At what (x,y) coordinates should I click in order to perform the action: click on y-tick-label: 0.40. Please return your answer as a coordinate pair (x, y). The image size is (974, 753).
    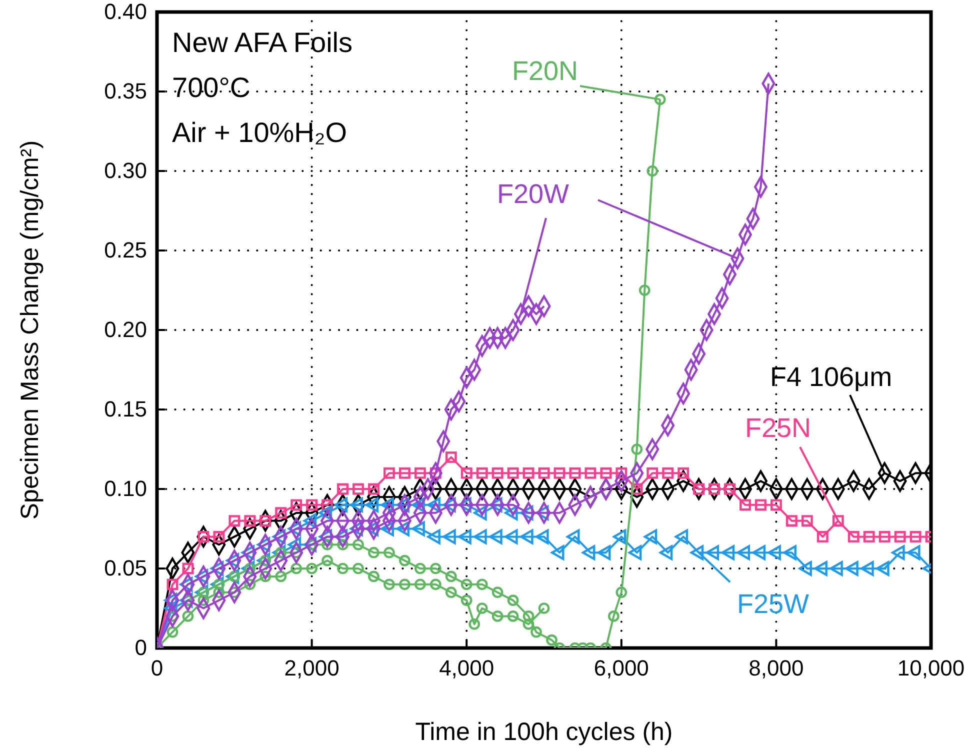
    Looking at the image, I should click on (125, 12).